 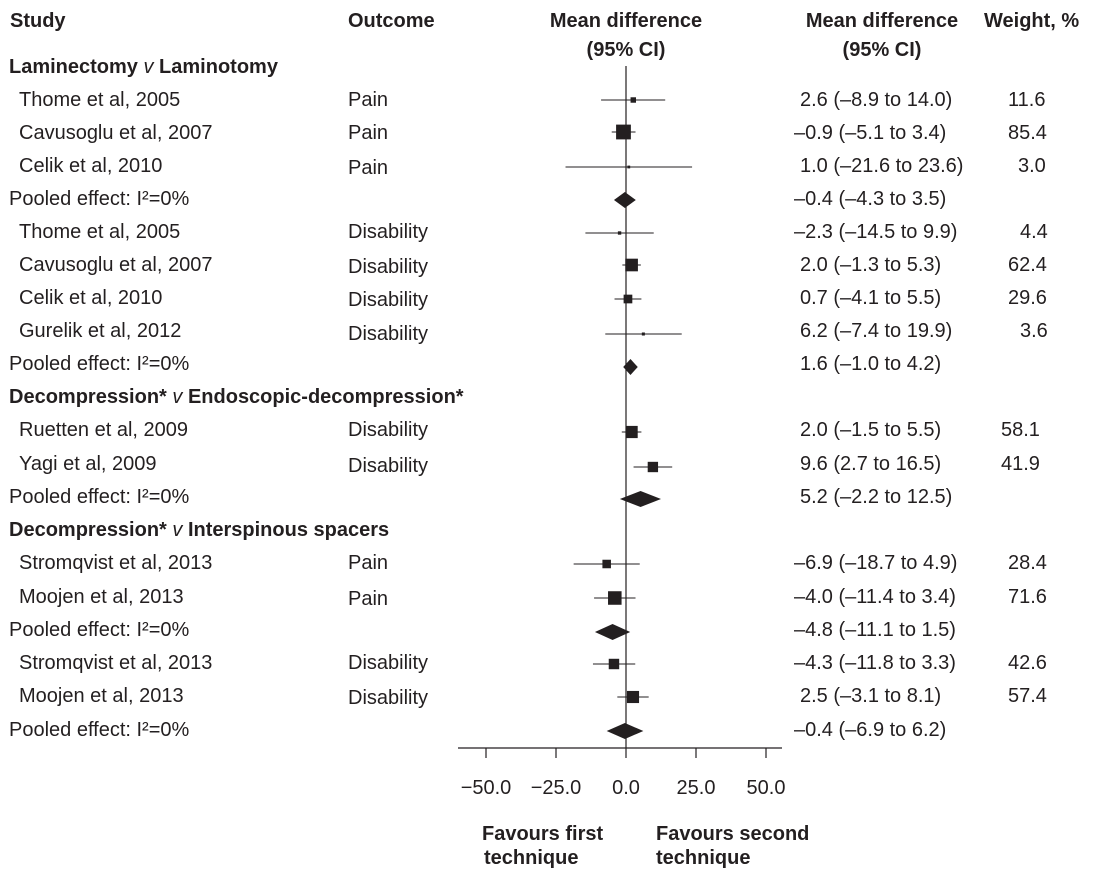 I want to click on favours-first-line1: Favours first, so click(x=543, y=834).